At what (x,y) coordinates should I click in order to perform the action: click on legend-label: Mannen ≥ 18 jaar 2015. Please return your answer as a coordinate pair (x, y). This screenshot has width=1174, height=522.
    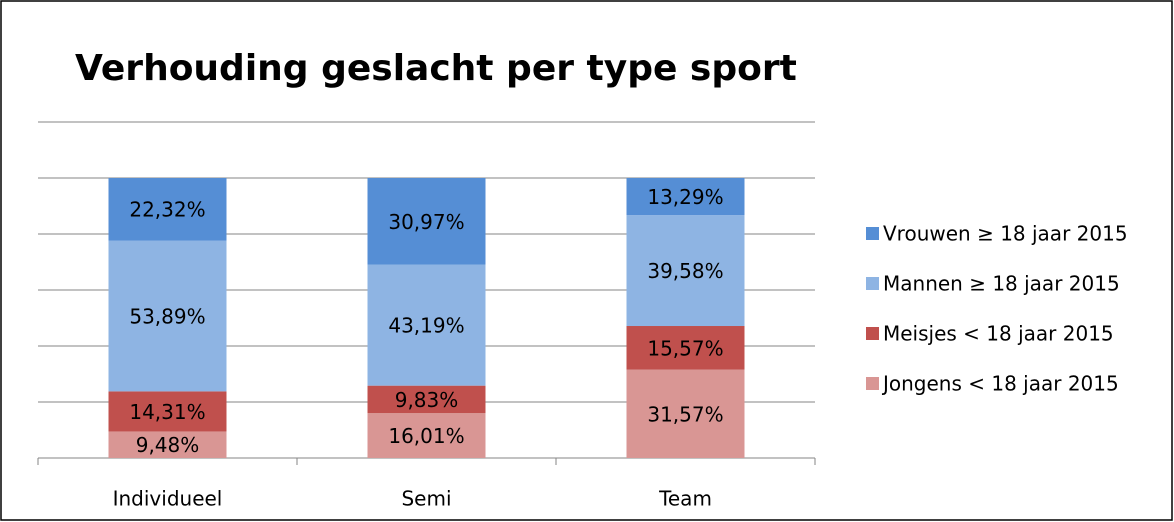
    Looking at the image, I should click on (1001, 284).